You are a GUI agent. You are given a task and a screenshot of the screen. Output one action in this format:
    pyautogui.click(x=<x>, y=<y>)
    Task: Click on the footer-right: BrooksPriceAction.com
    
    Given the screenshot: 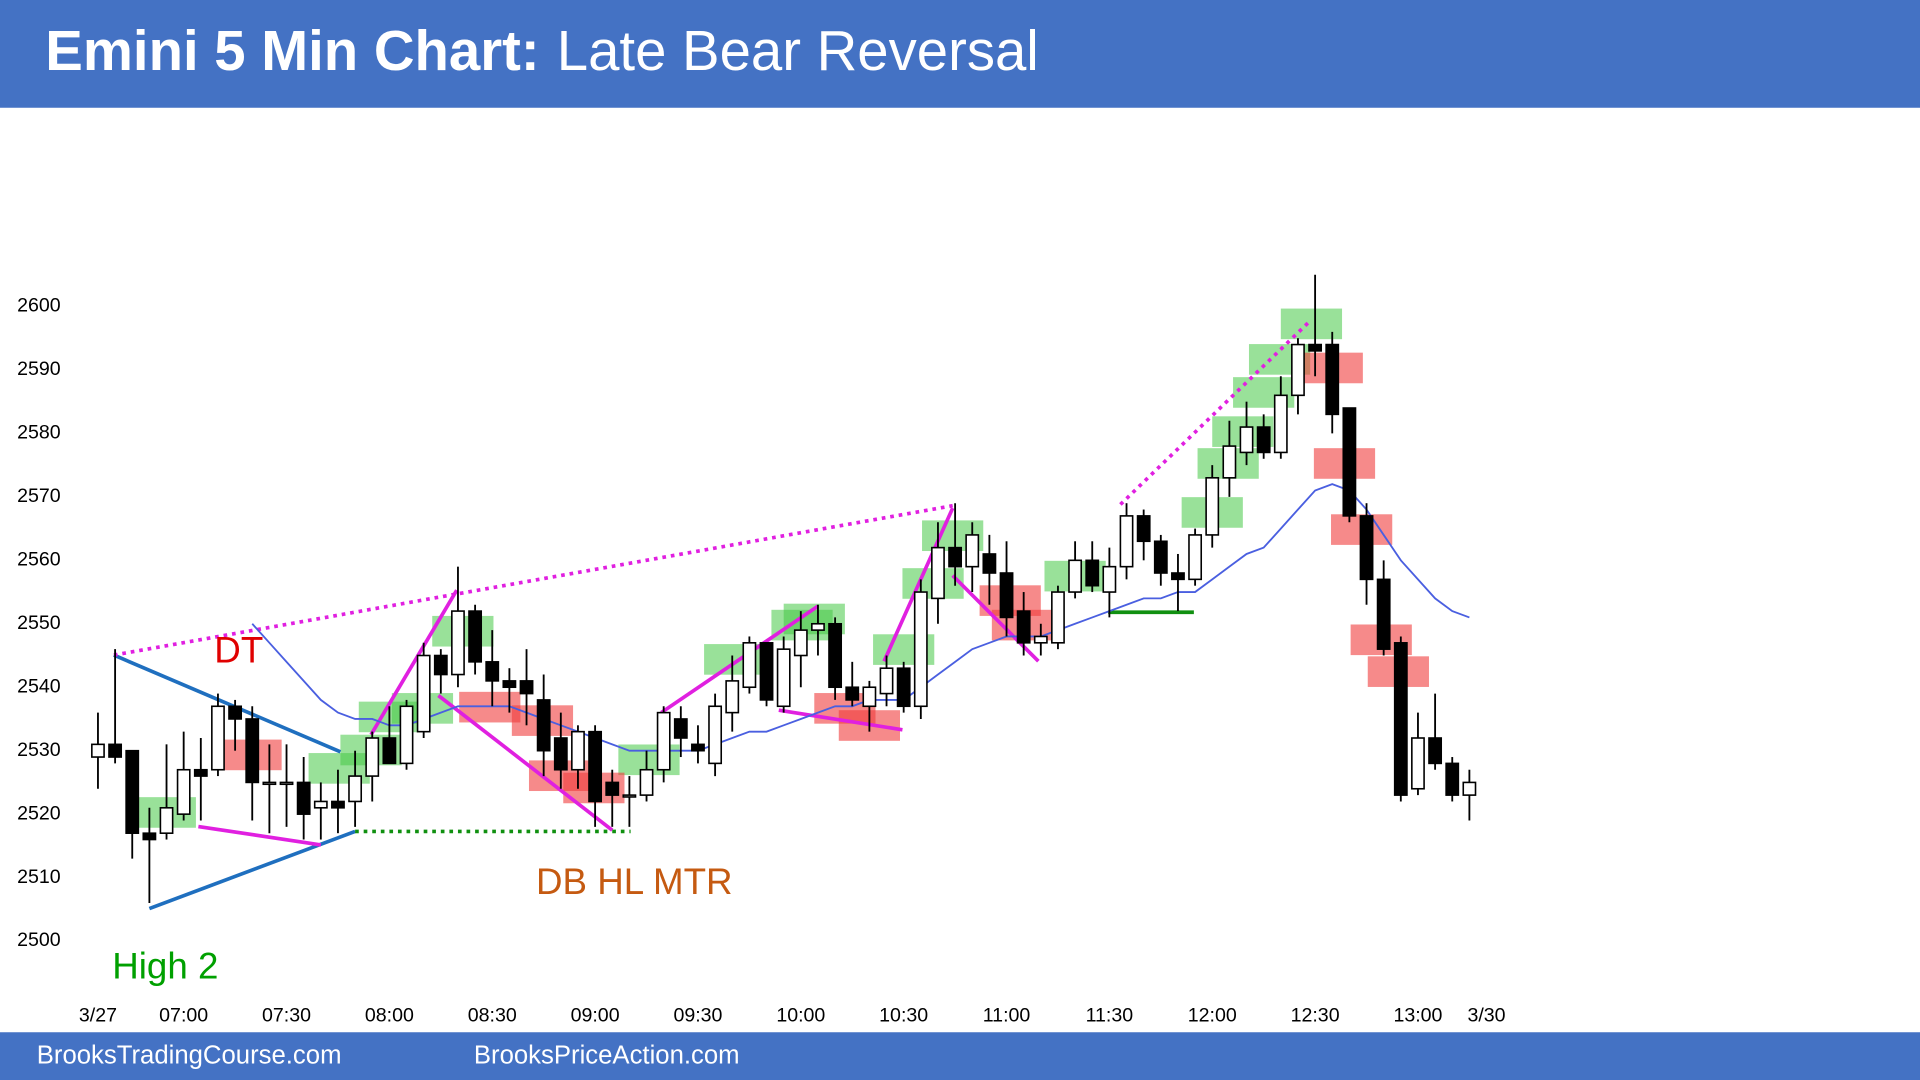 What is the action you would take?
    pyautogui.click(x=607, y=1056)
    